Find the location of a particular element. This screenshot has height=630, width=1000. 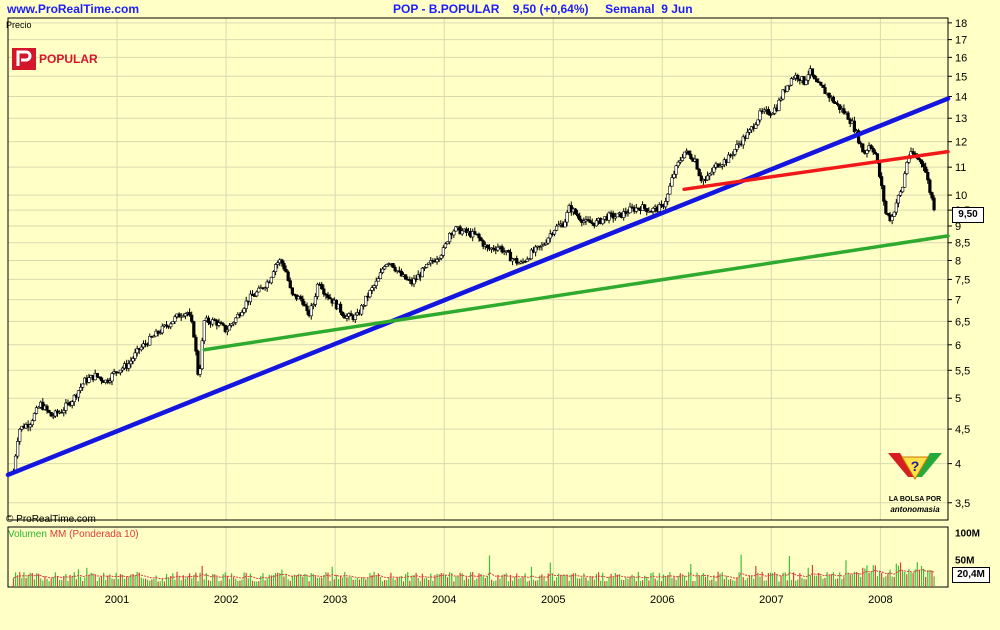

y-tick-label: 14 is located at coordinates (961, 97).